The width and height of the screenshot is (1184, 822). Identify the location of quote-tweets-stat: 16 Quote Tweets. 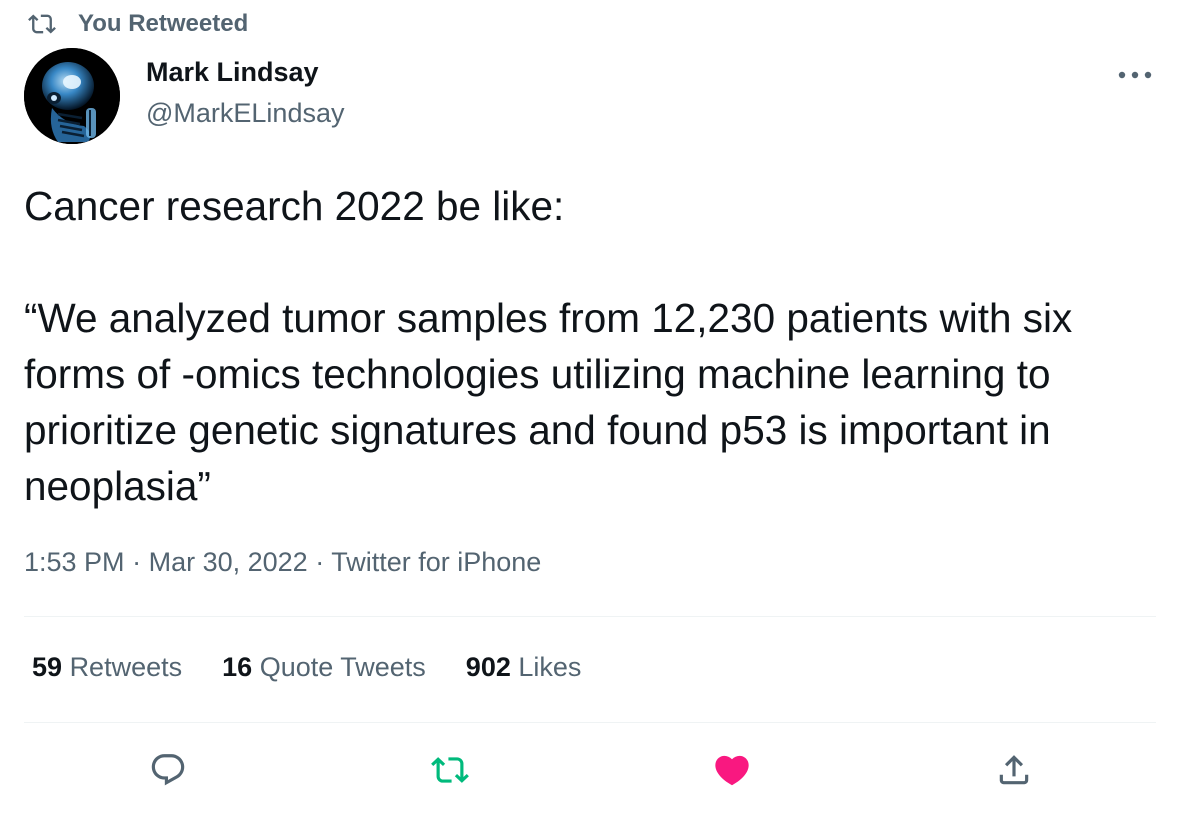
(324, 667).